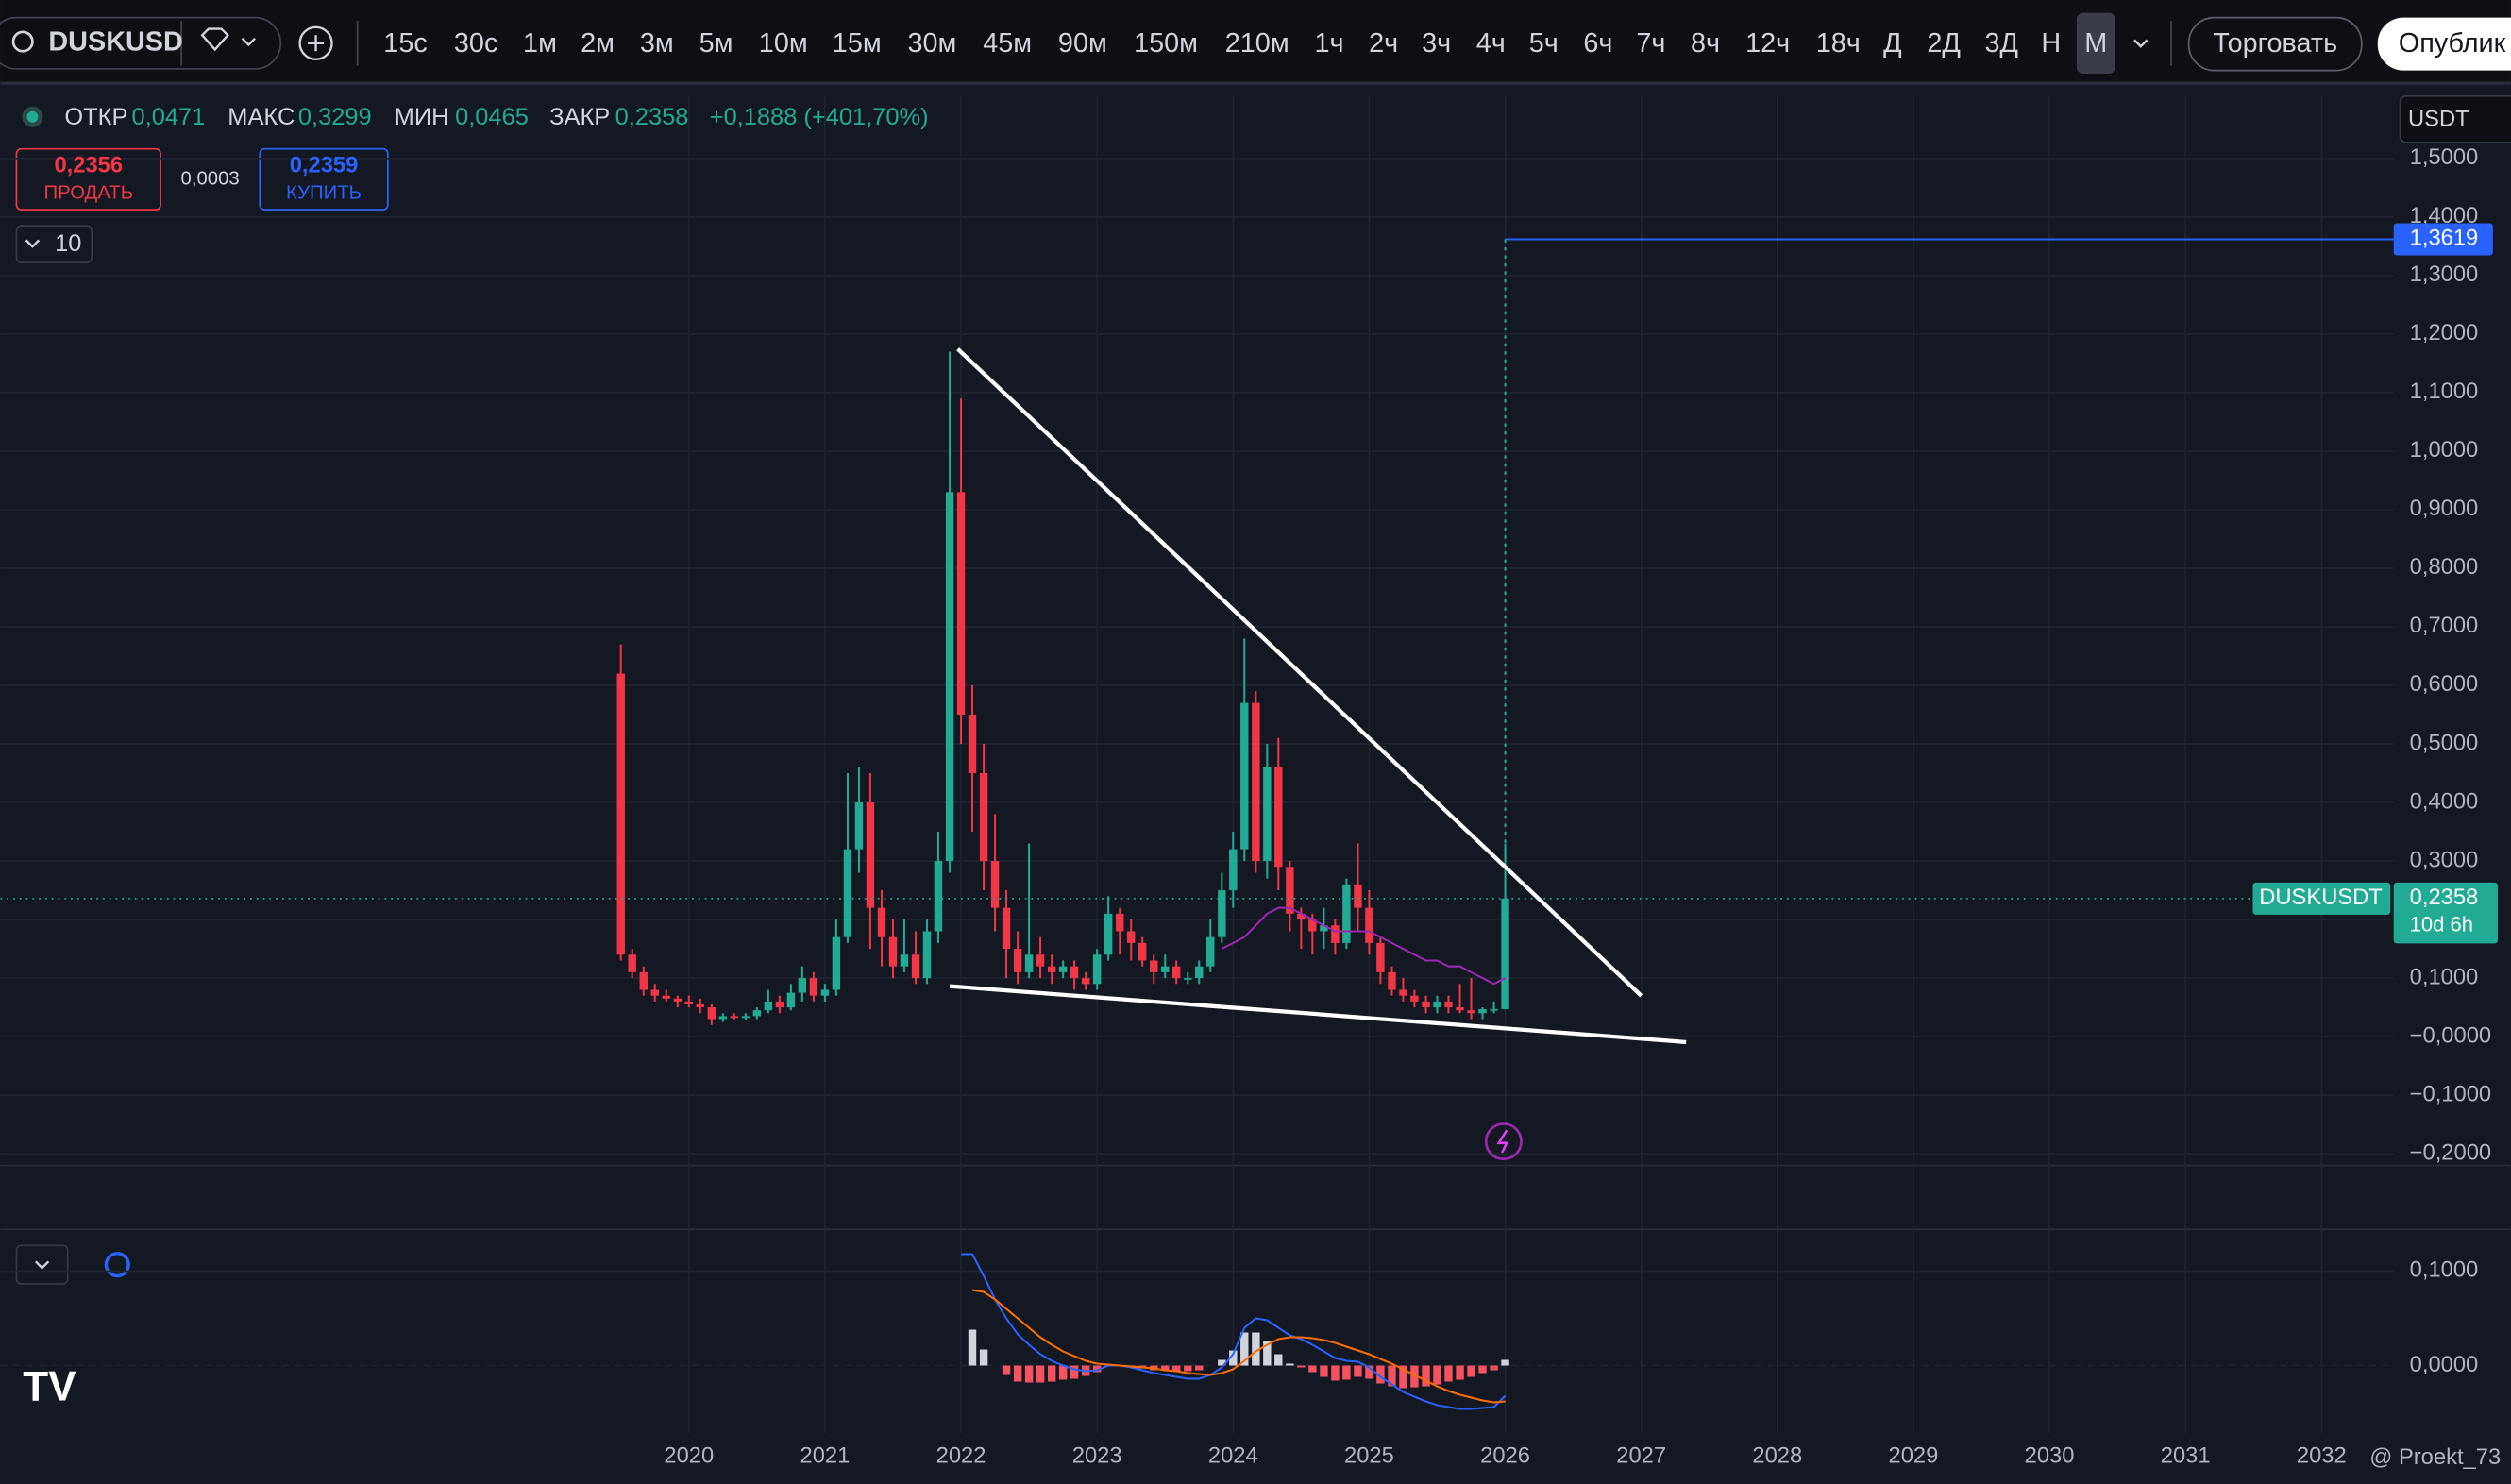  Describe the element at coordinates (819, 117) in the screenshot. I see `legend-change: +0,1888 (+401,70%)` at that location.